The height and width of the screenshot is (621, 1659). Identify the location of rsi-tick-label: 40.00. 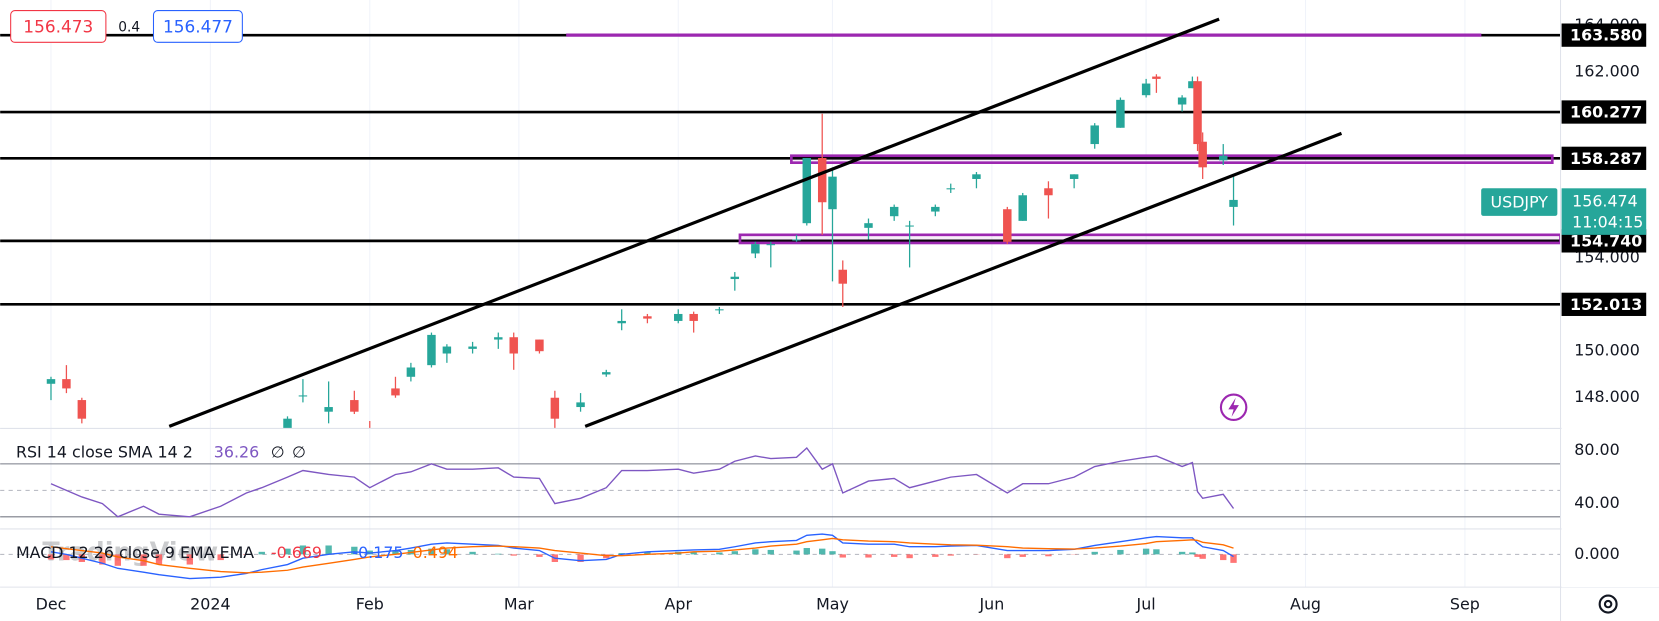
(1596, 502).